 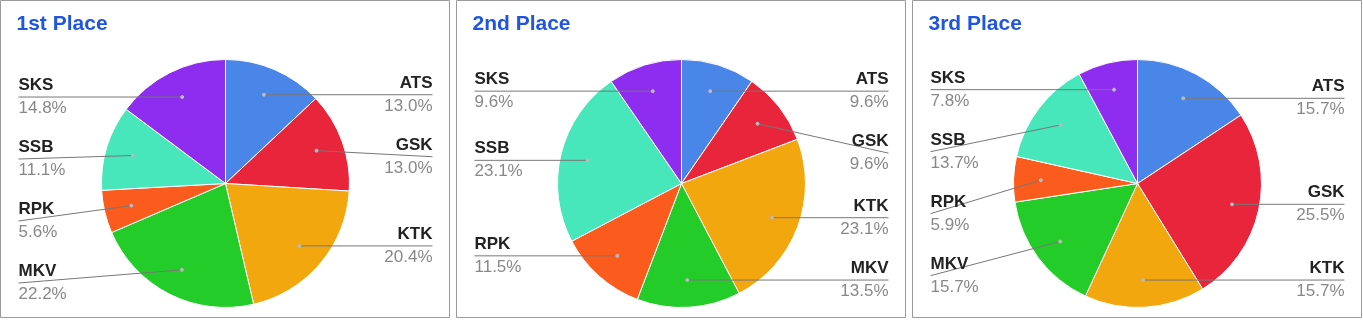 I want to click on data-label: 22.2%, so click(x=42, y=294).